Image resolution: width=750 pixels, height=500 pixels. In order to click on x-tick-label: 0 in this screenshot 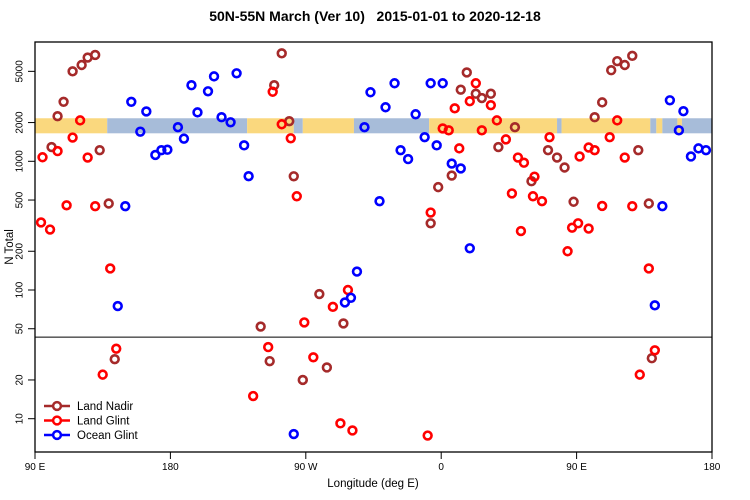, I will do `click(441, 467)`.